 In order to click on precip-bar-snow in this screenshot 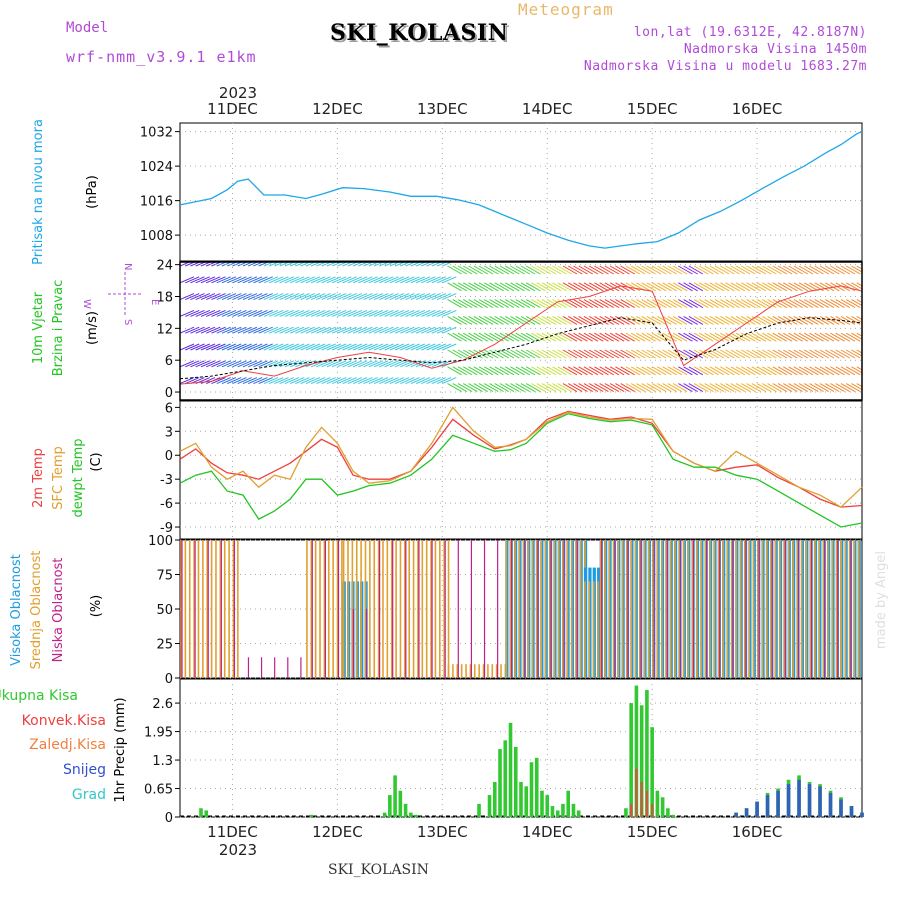, I will do `click(778, 803)`.